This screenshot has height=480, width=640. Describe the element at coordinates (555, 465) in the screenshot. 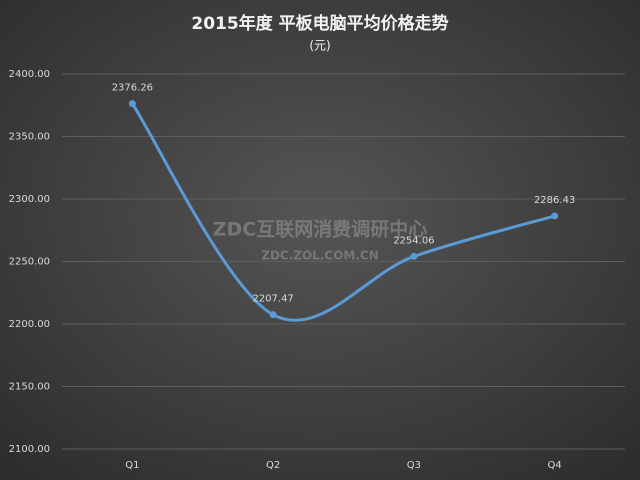

I see `x-tick-label: Q4` at that location.